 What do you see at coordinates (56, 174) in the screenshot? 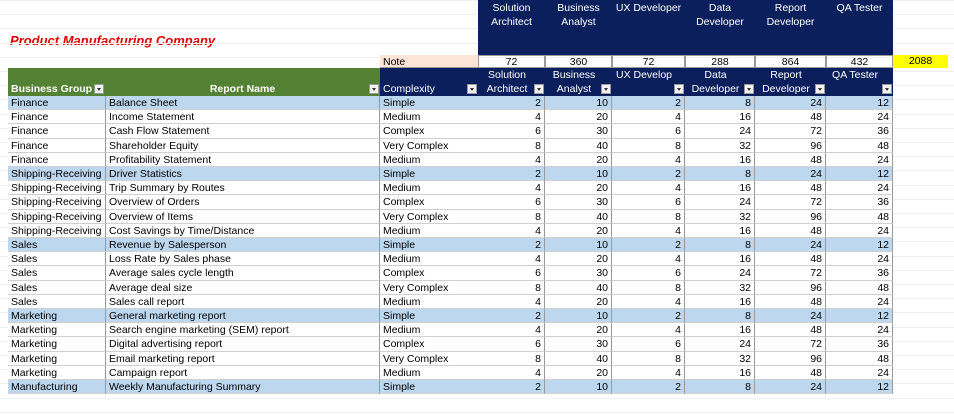
I see `business-group: Shipping-Receiving` at bounding box center [56, 174].